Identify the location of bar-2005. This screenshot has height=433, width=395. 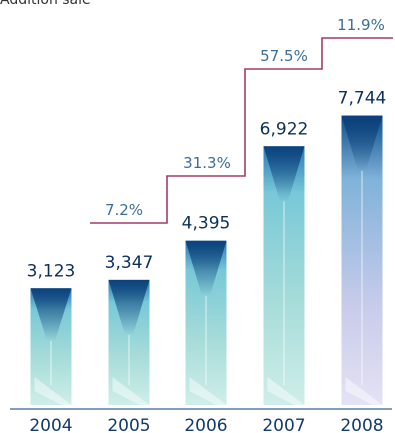
(129, 342).